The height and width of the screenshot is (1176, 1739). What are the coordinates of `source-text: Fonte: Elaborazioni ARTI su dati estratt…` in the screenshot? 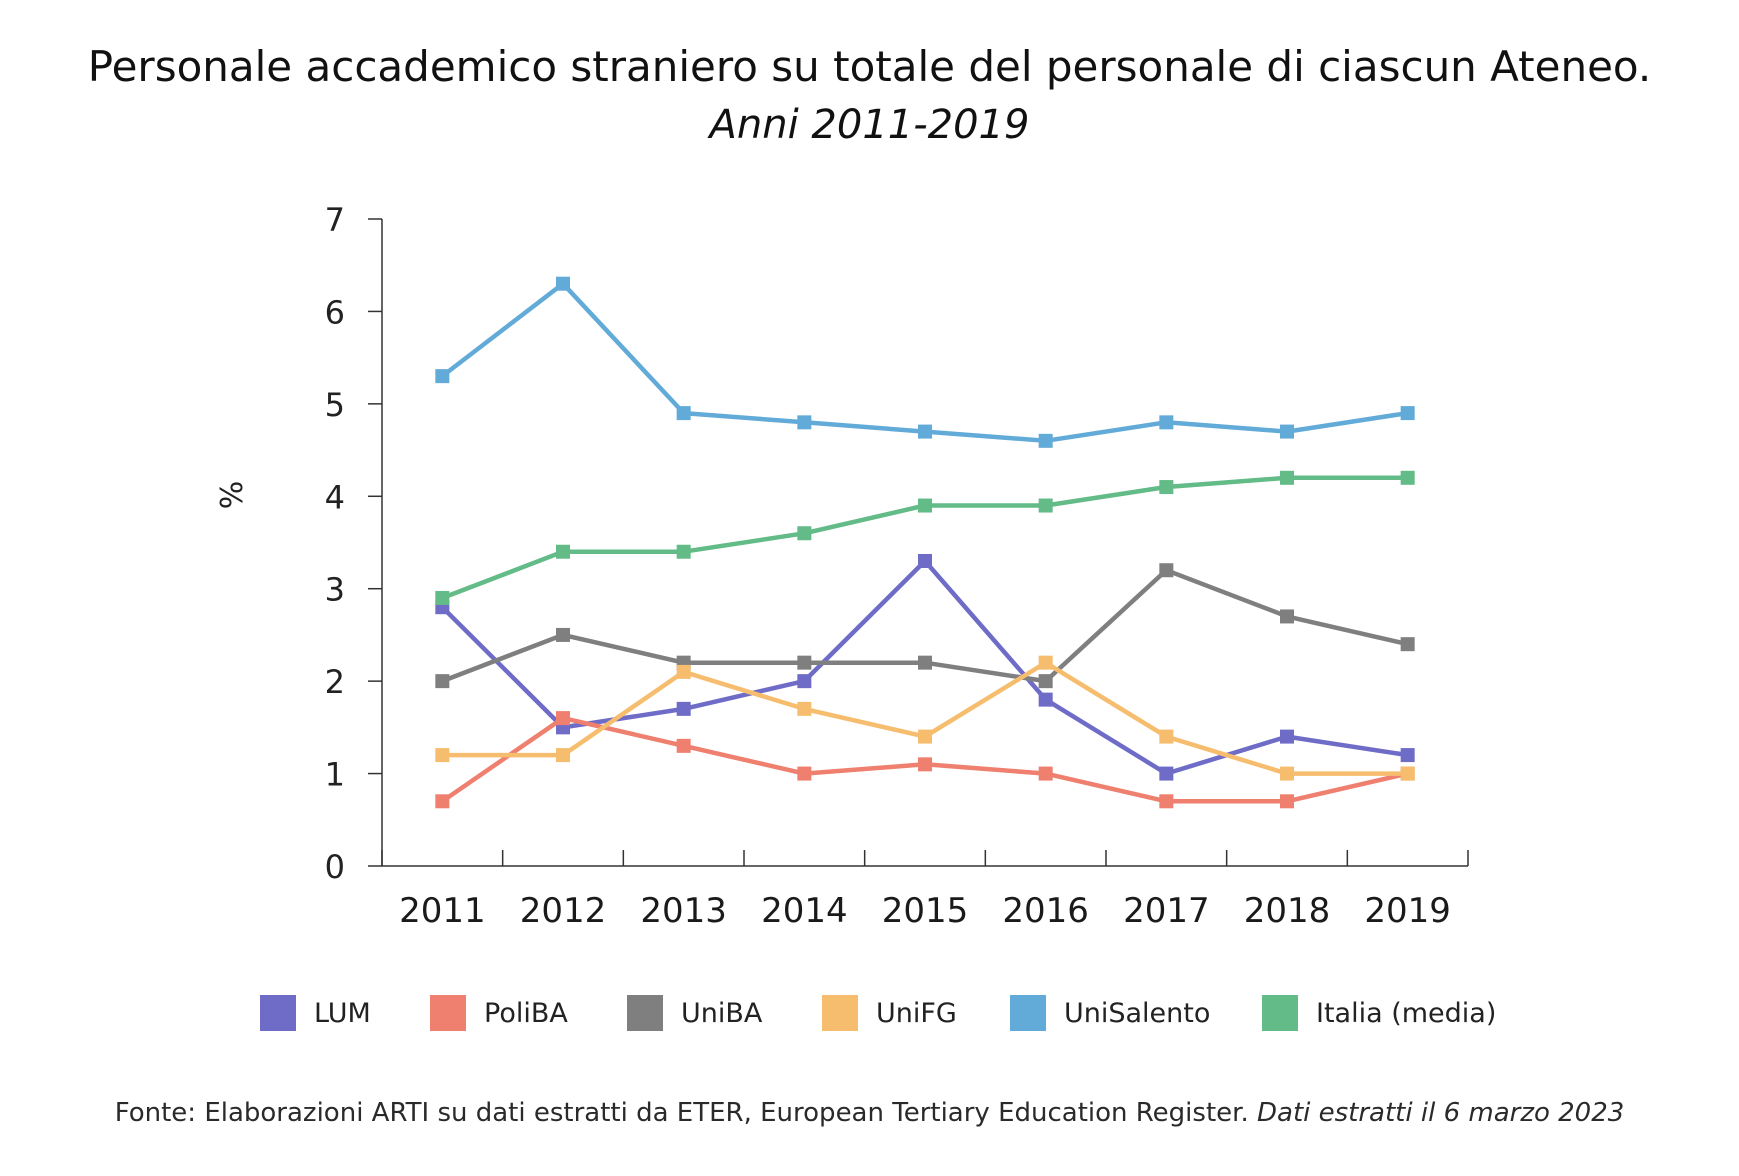 It's located at (681, 1113).